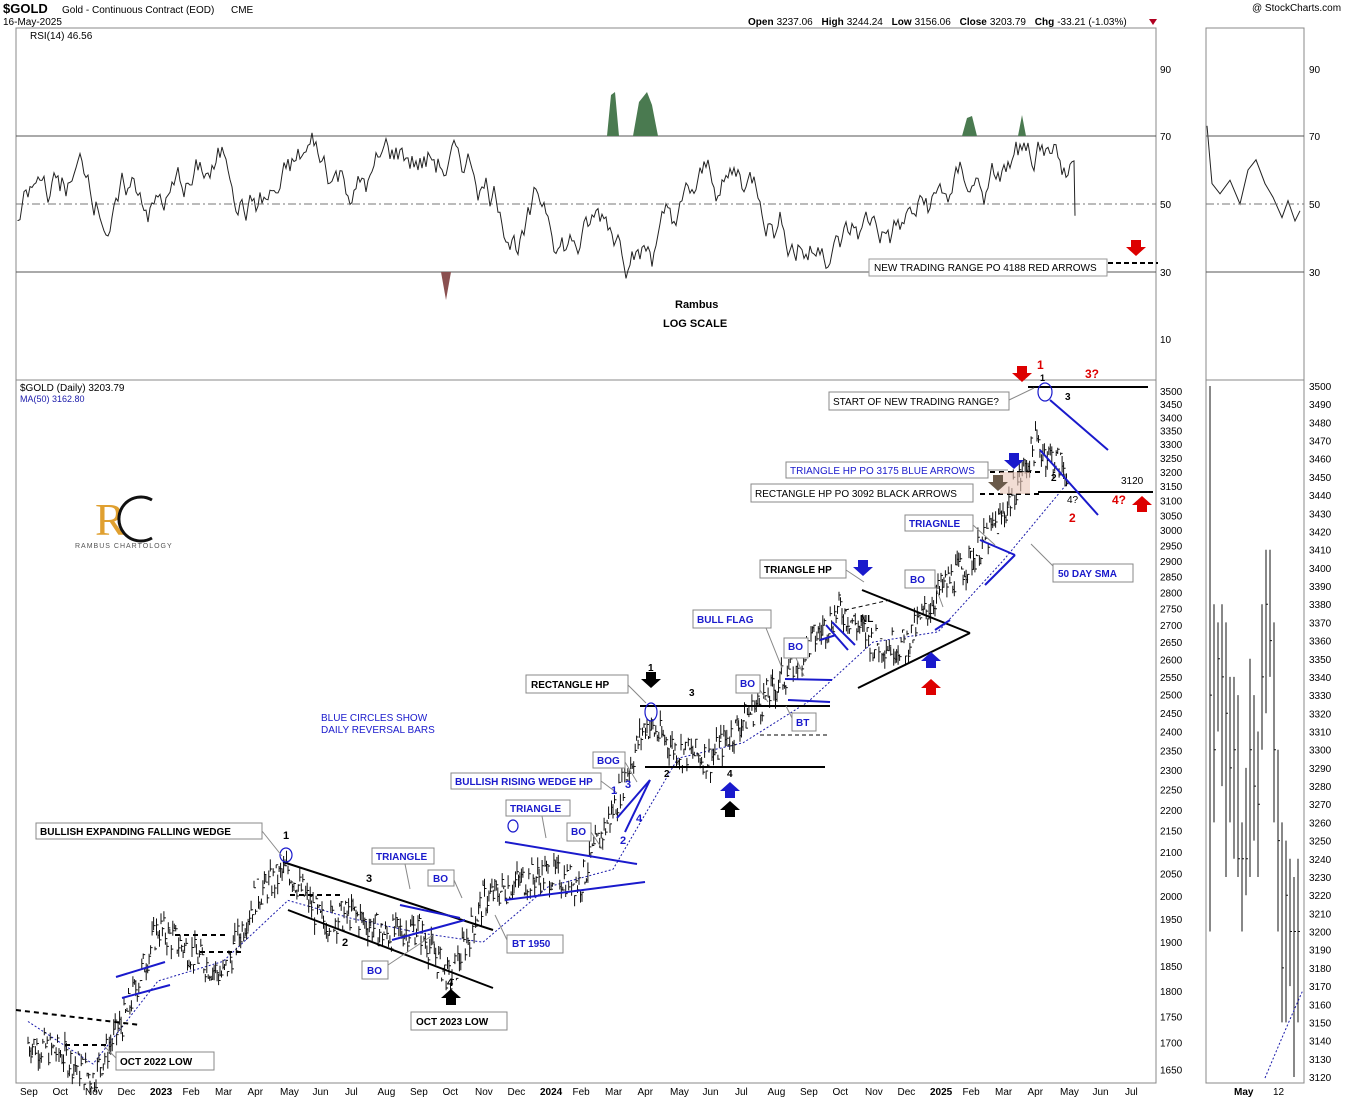  What do you see at coordinates (1171, 626) in the screenshot?
I see `price-tick: 2700` at bounding box center [1171, 626].